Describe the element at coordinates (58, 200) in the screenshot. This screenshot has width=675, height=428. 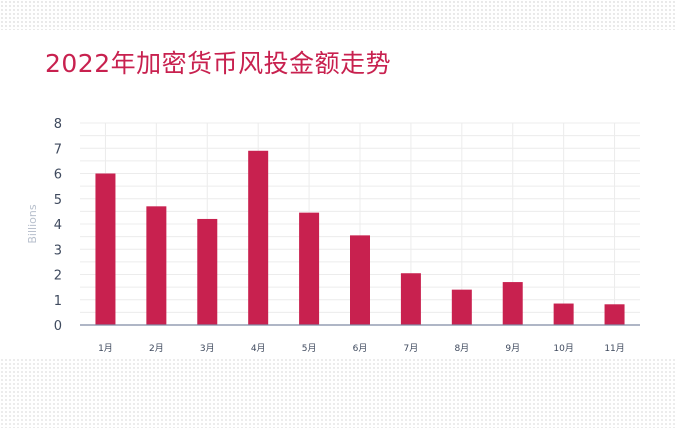
I see `y-tick-label: 5` at that location.